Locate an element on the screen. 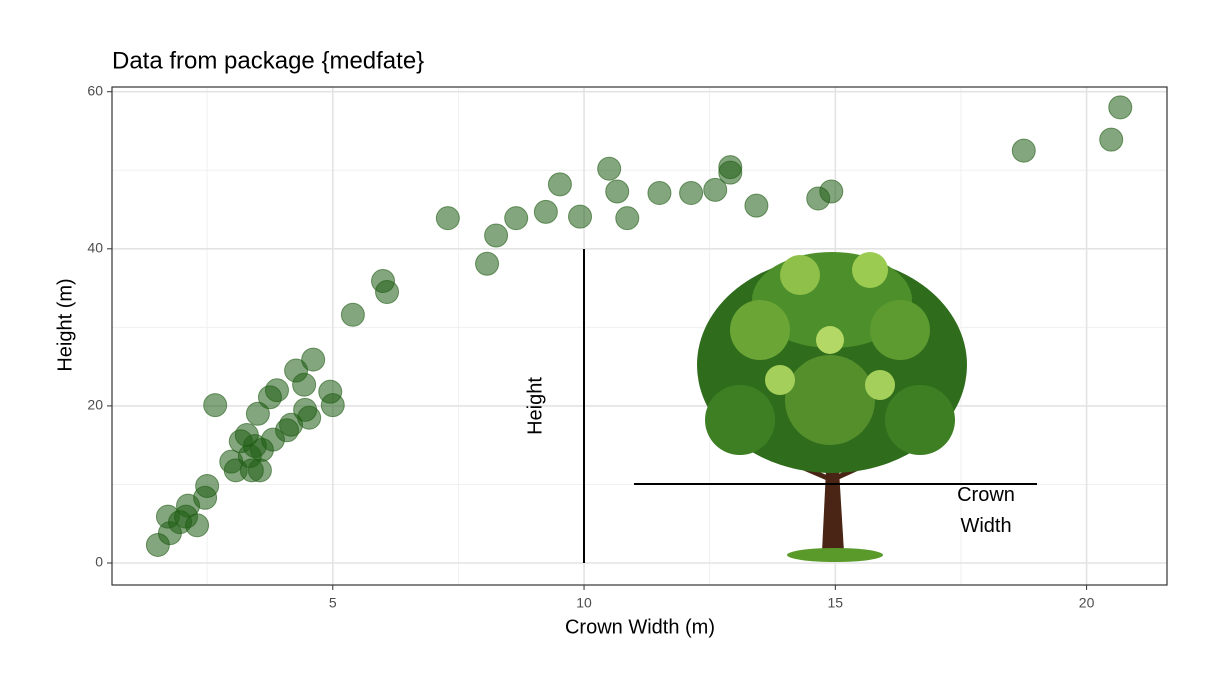 Image resolution: width=1225 pixels, height=689 pixels. chart-title: Data from package {medfate} is located at coordinates (268, 60).